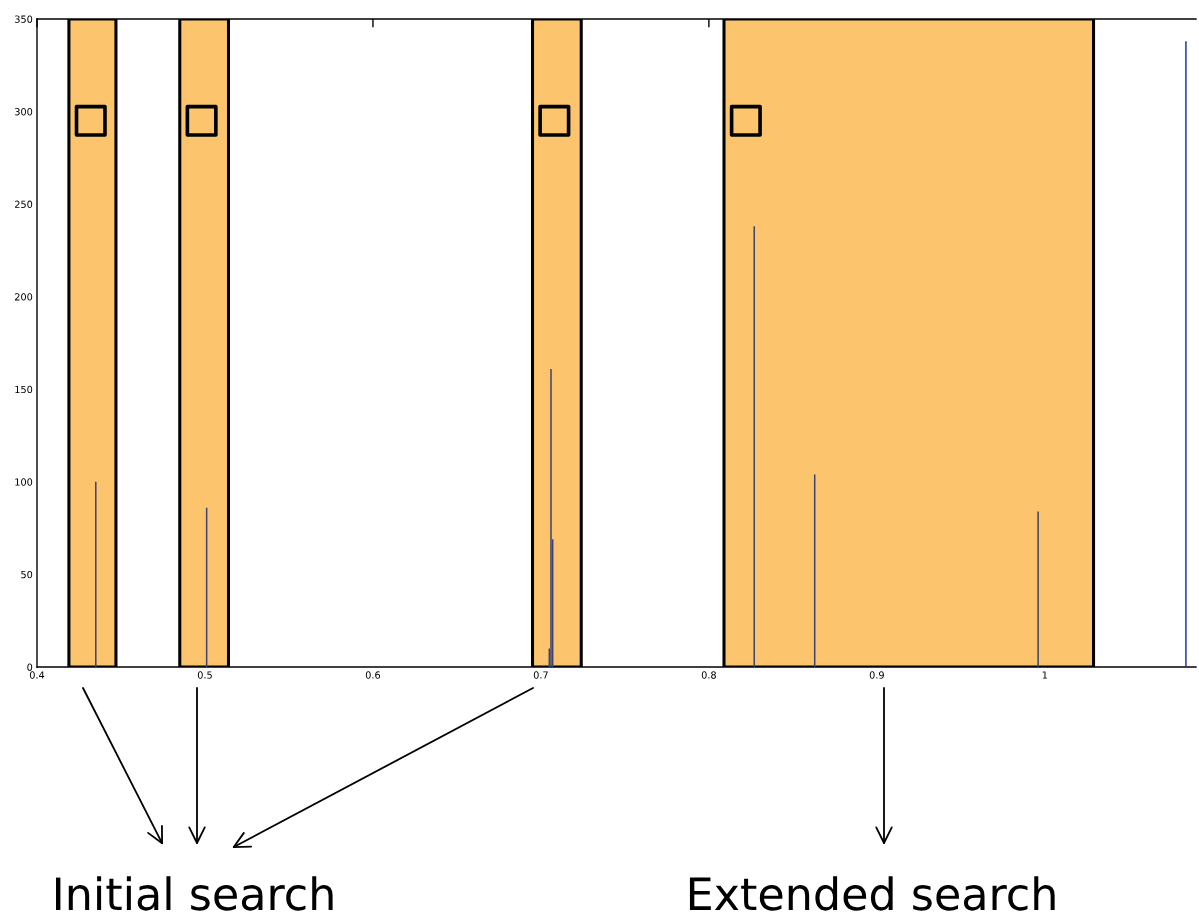  I want to click on y-tick-label: 50, so click(27, 574).